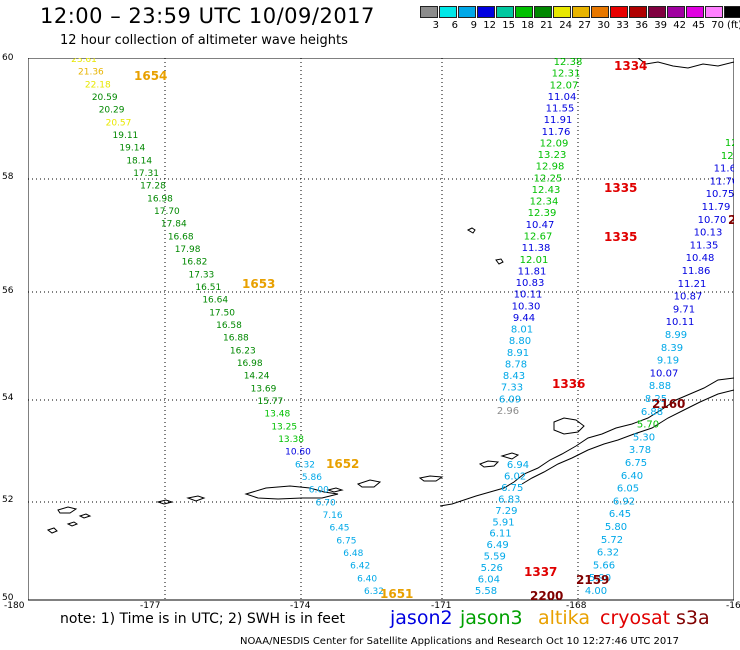 The image size is (740, 650). I want to click on wave-height-label: 12.09, so click(554, 143).